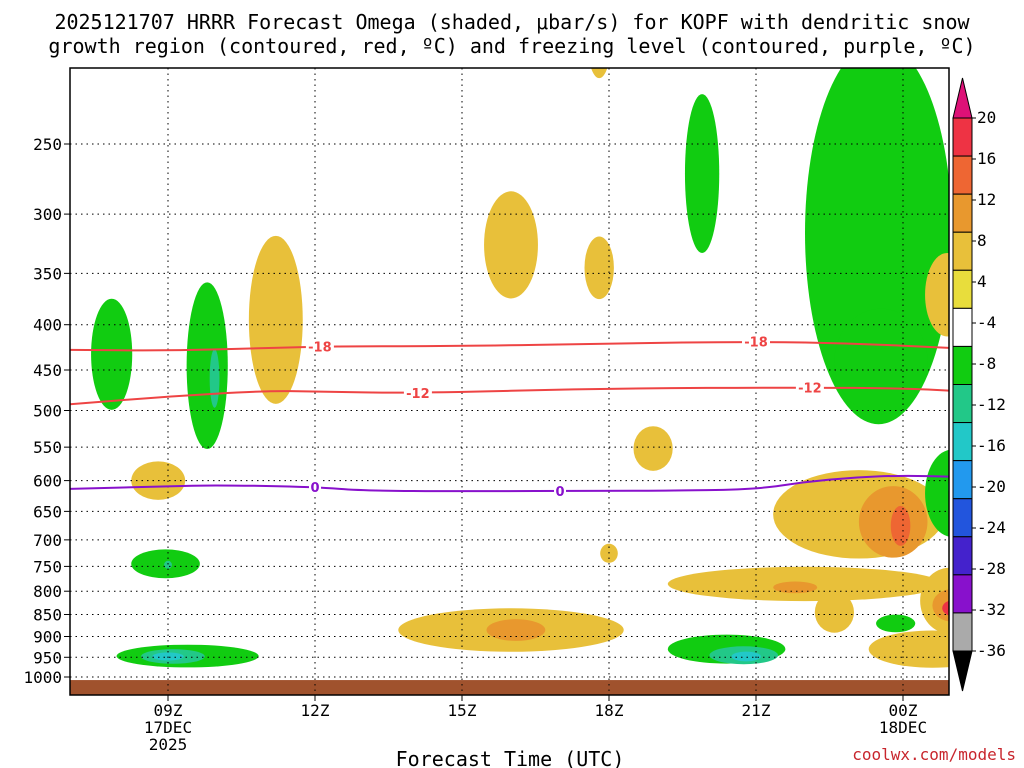  What do you see at coordinates (168, 727) in the screenshot?
I see `xtick-label-9-1: 17DEC` at bounding box center [168, 727].